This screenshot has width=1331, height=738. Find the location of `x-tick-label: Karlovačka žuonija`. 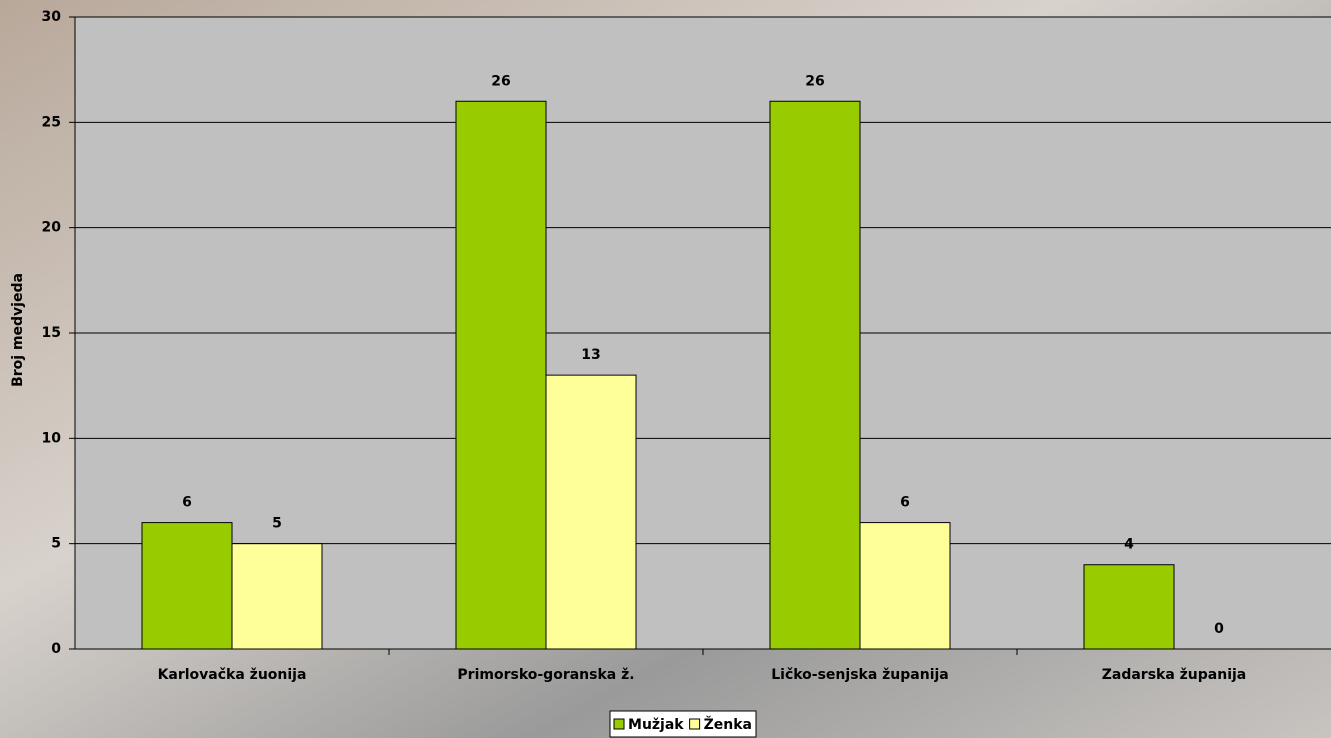

x-tick-label: Karlovačka žuonija is located at coordinates (232, 675).